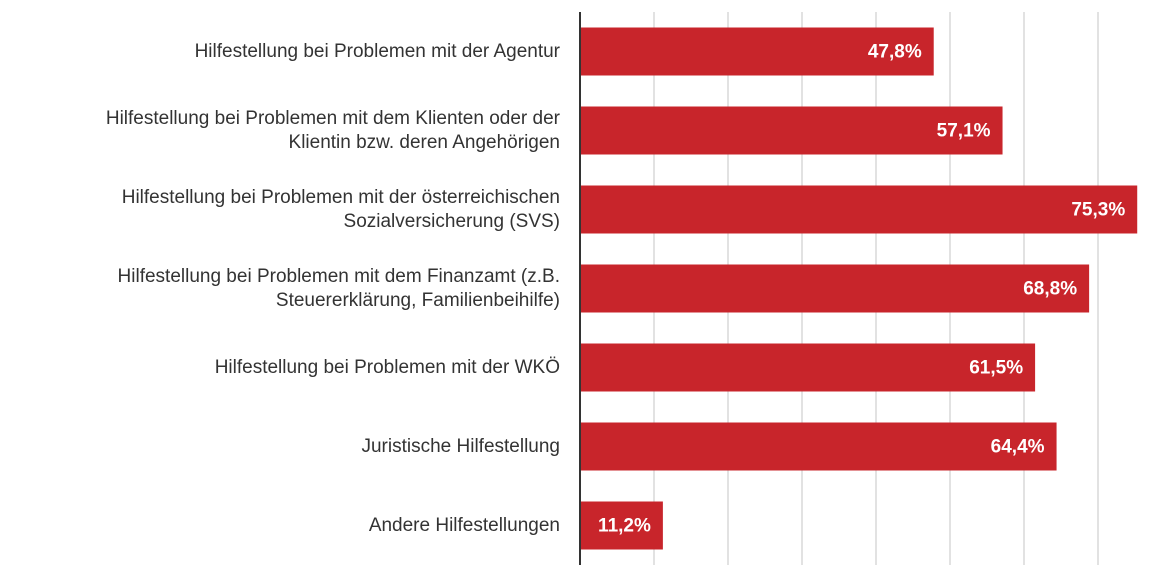  What do you see at coordinates (1018, 447) in the screenshot?
I see `value-label: 64,4%` at bounding box center [1018, 447].